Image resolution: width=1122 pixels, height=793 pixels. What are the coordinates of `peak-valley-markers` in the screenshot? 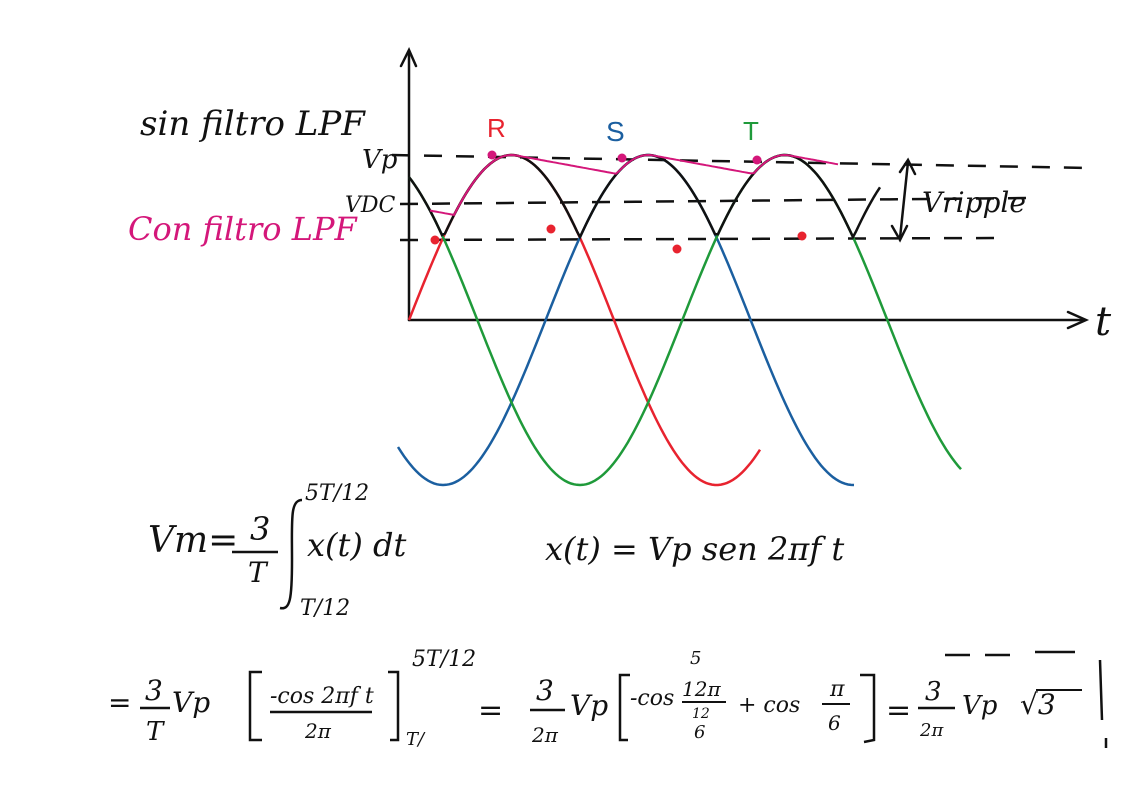 It's located at (618, 202).